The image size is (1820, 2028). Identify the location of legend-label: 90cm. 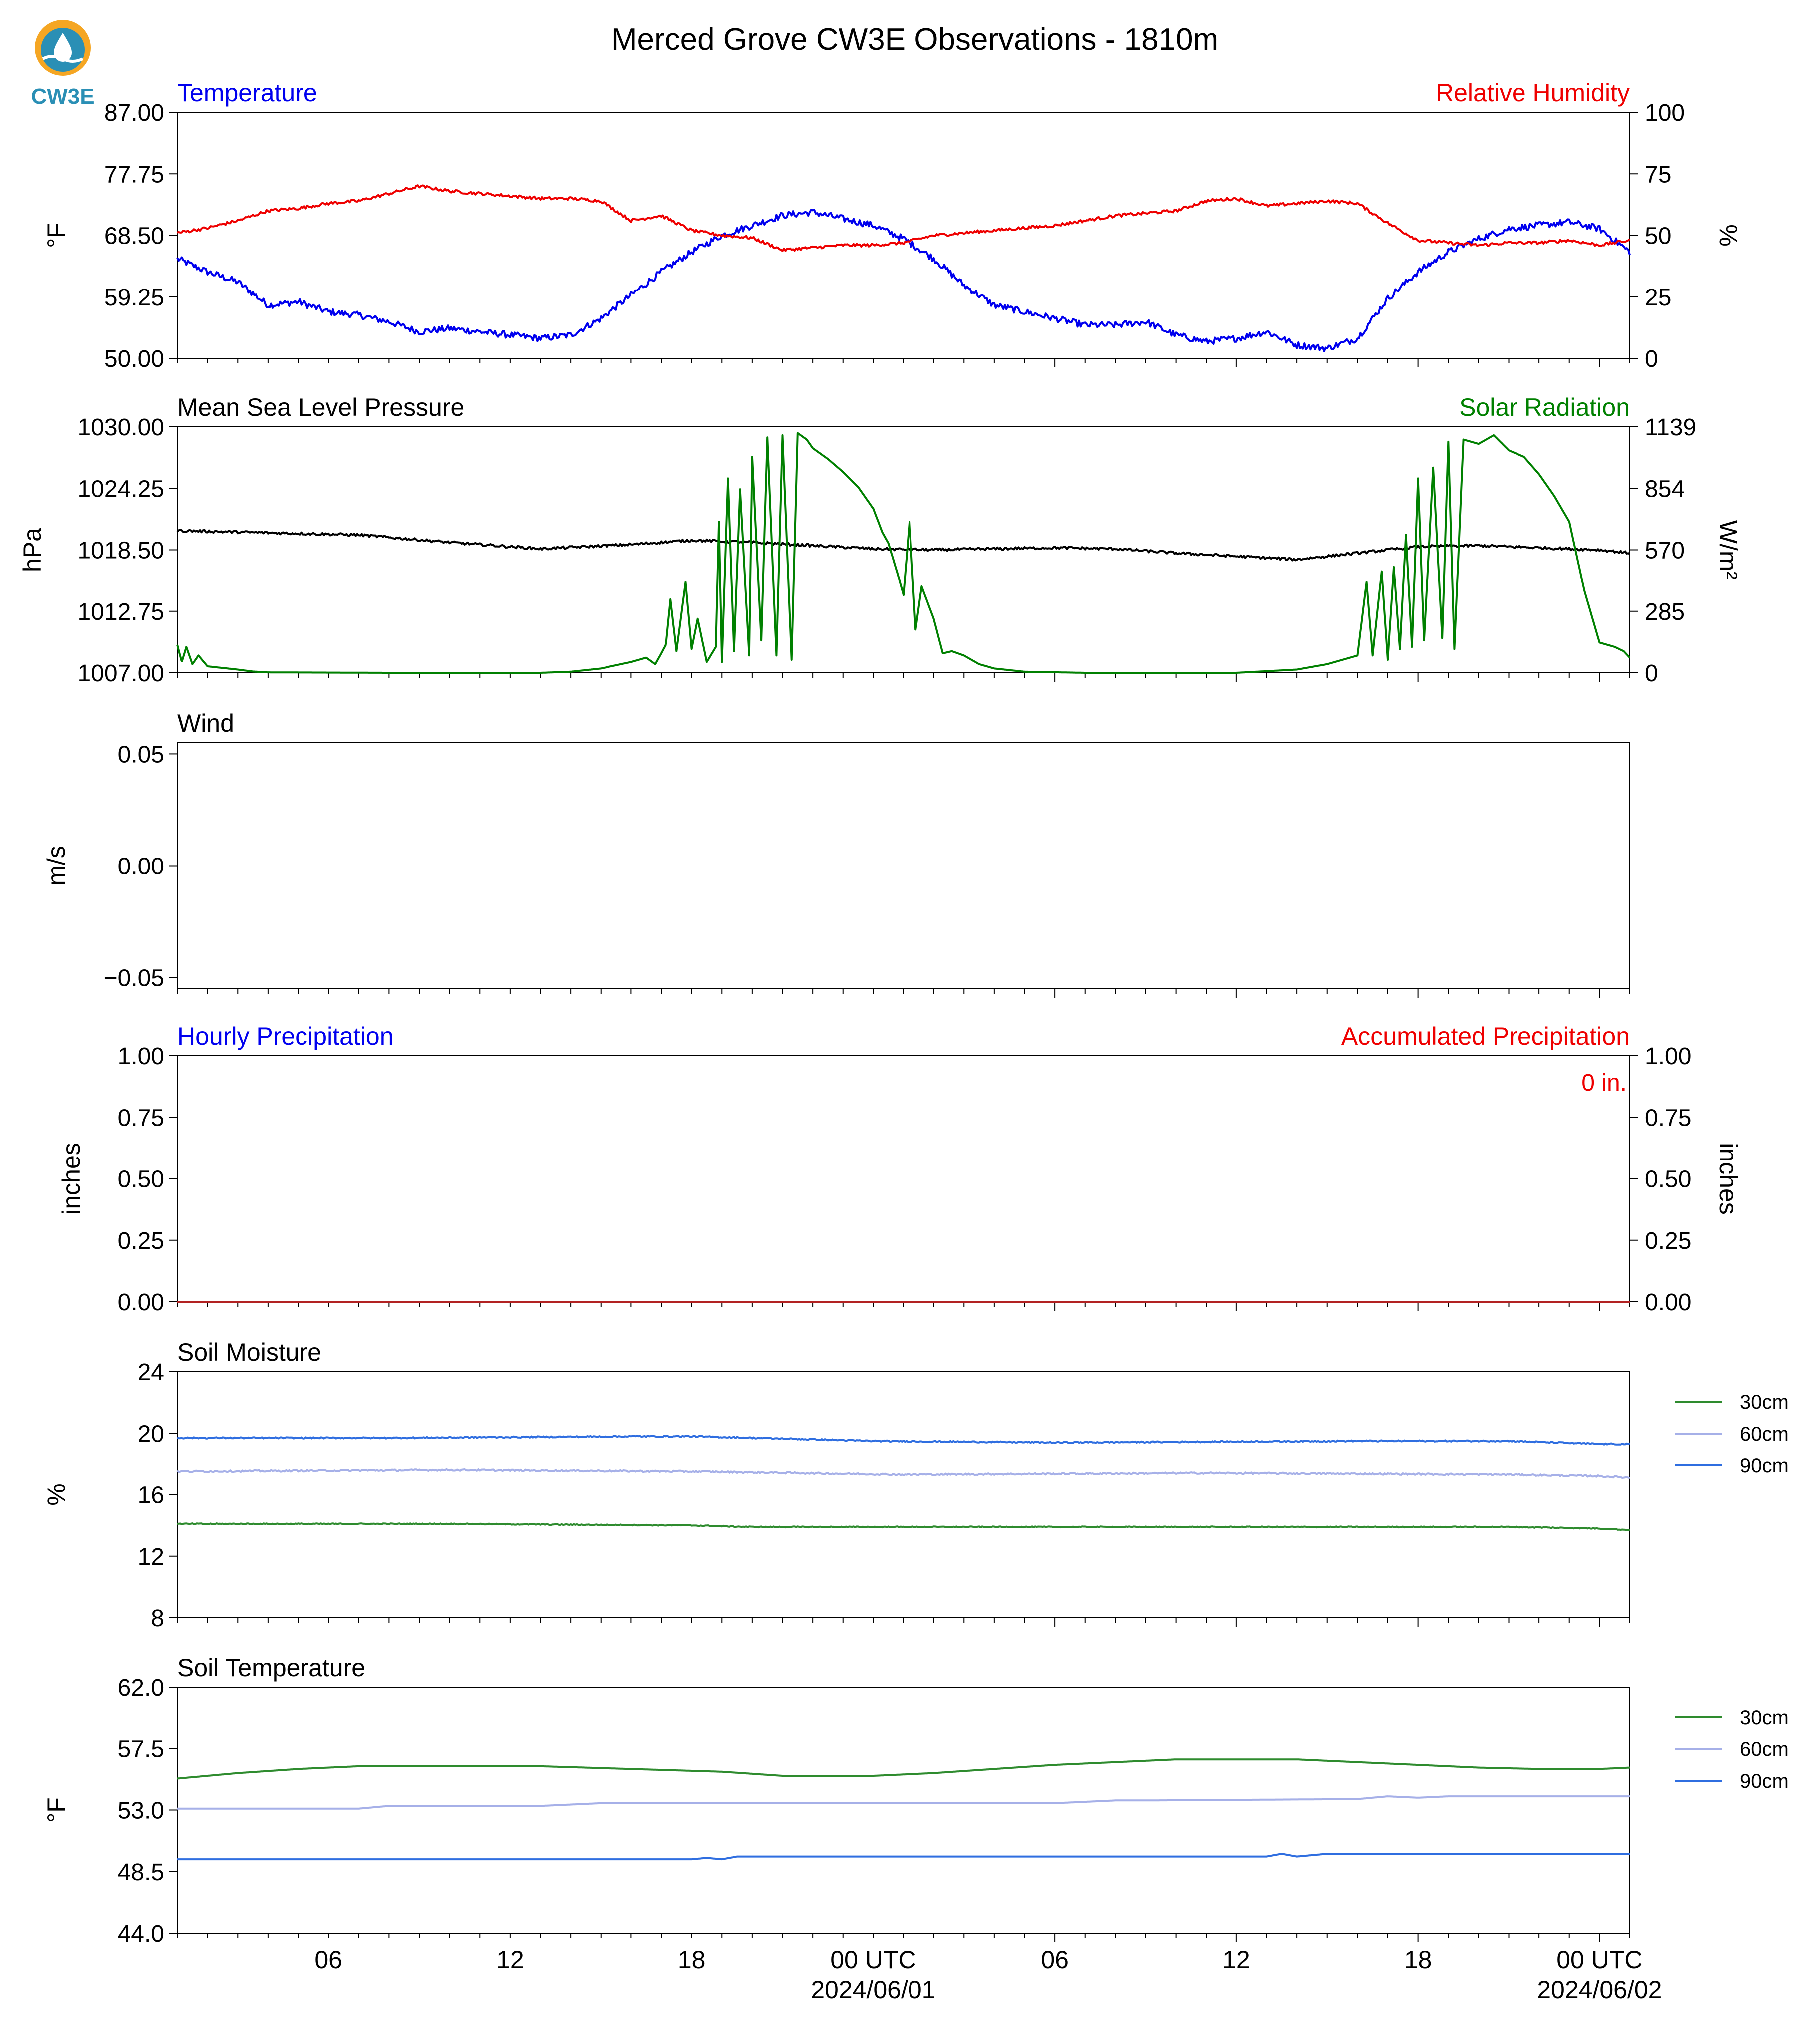
(1764, 1466).